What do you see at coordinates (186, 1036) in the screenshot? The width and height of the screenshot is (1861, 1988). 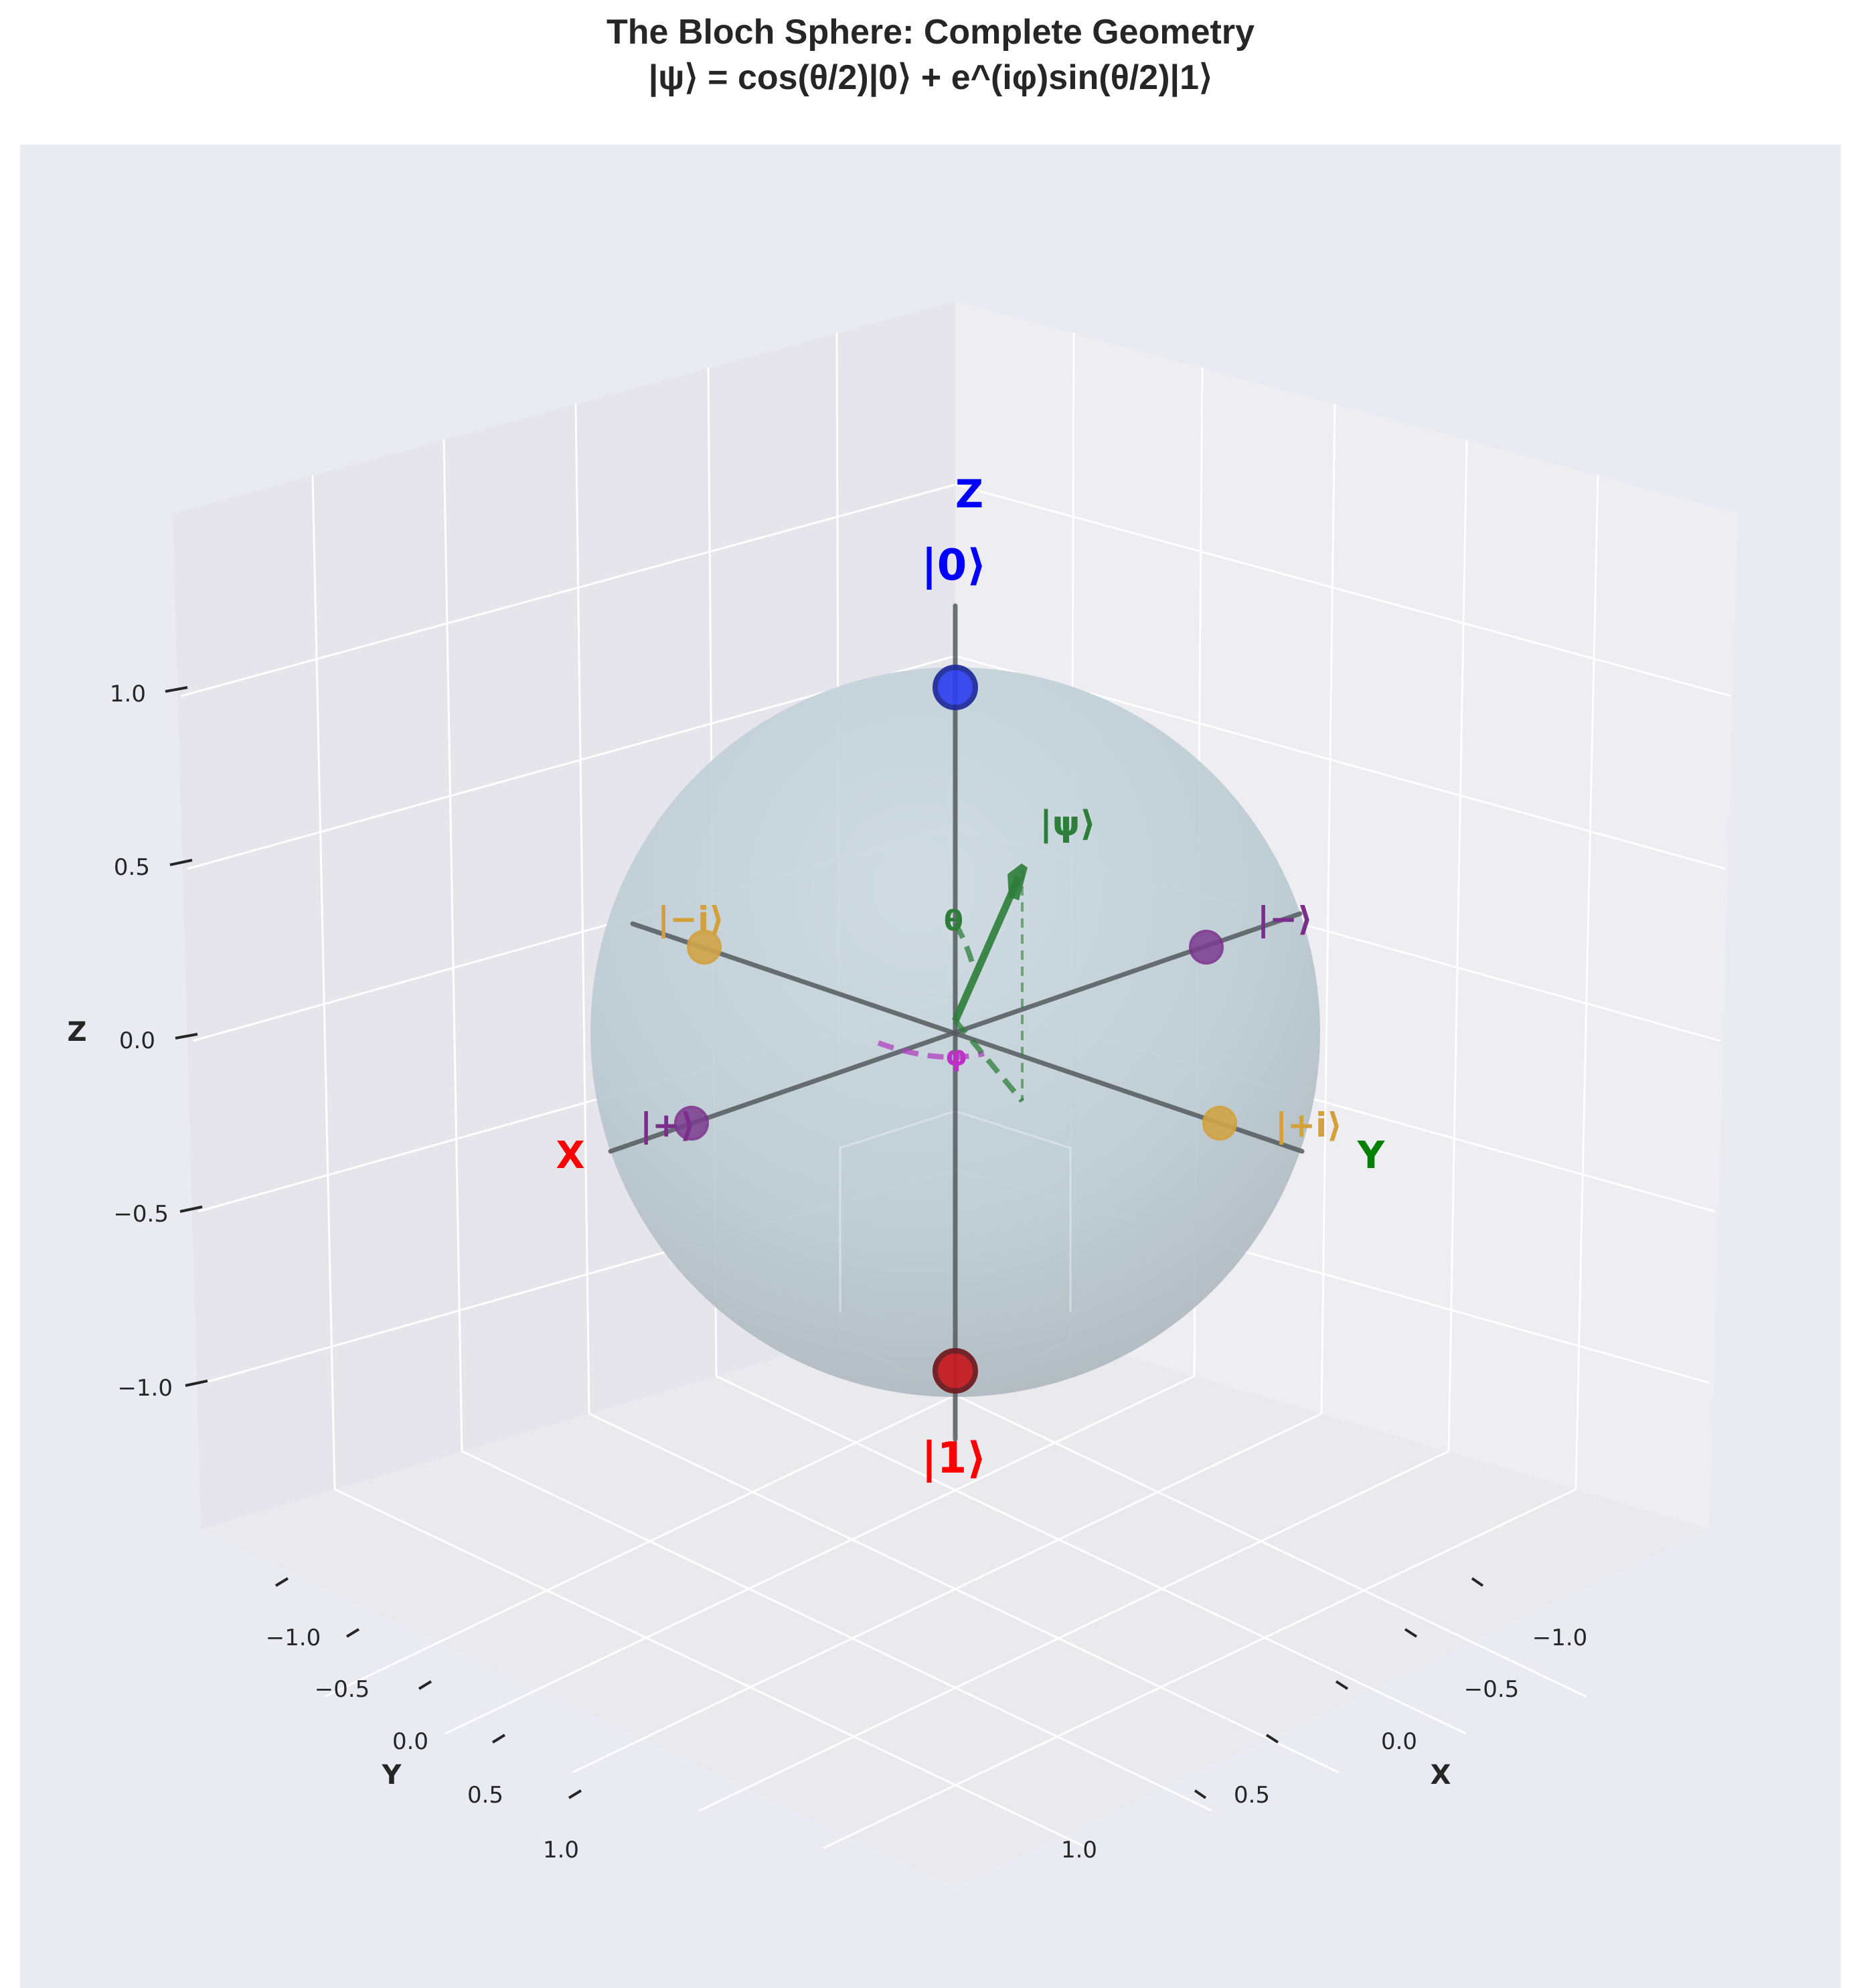 I see `z-tick-marks` at bounding box center [186, 1036].